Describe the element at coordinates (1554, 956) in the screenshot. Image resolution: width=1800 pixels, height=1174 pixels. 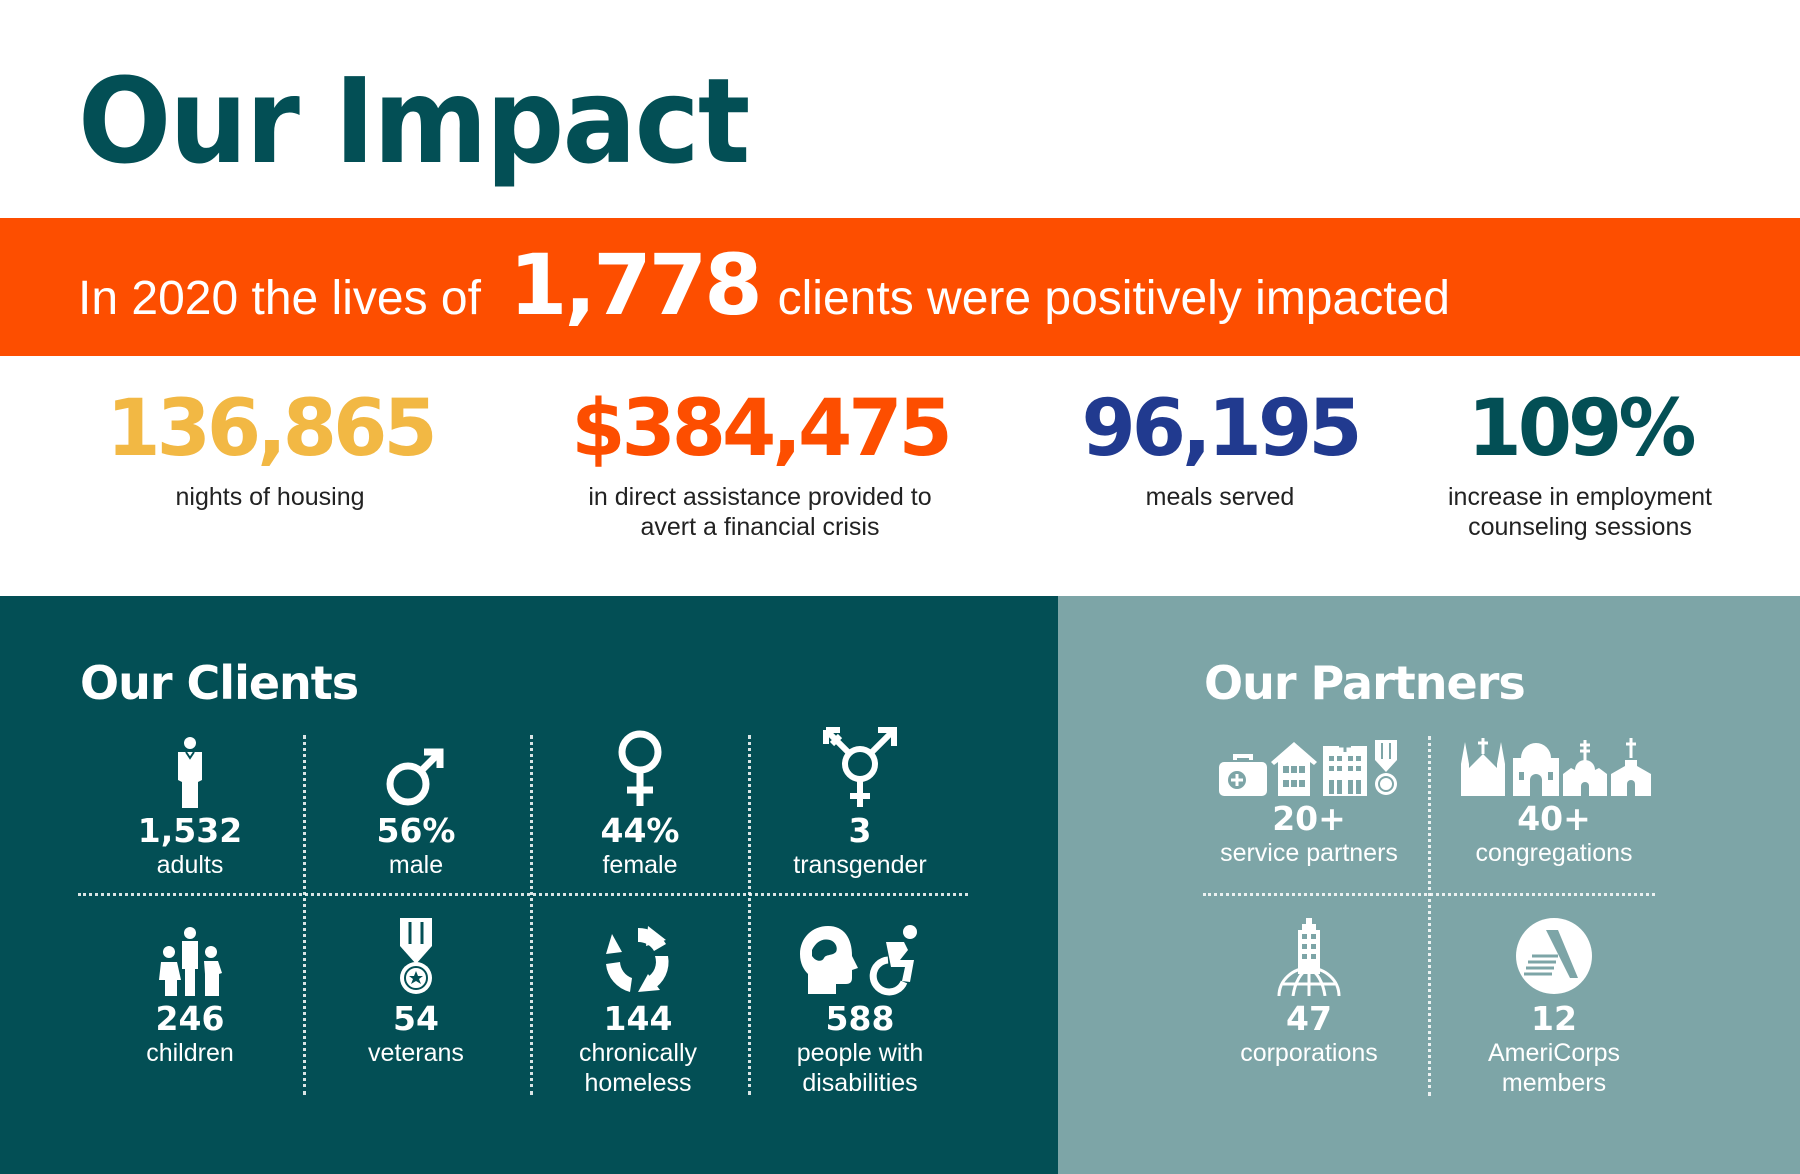
I see `americorps-logo-icon` at that location.